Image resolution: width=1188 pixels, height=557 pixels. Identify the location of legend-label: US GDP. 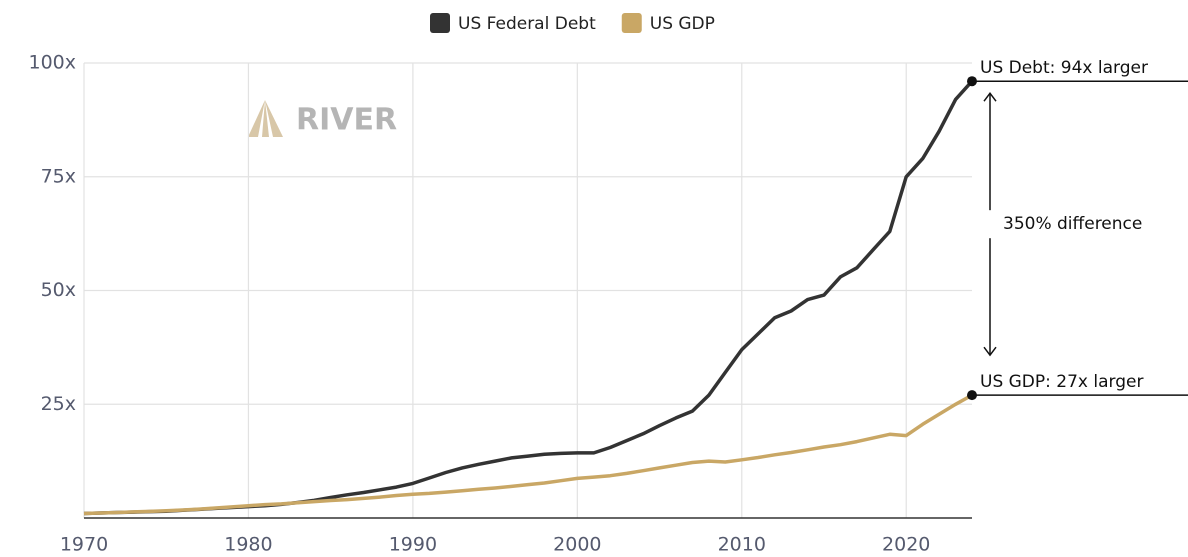
(682, 24).